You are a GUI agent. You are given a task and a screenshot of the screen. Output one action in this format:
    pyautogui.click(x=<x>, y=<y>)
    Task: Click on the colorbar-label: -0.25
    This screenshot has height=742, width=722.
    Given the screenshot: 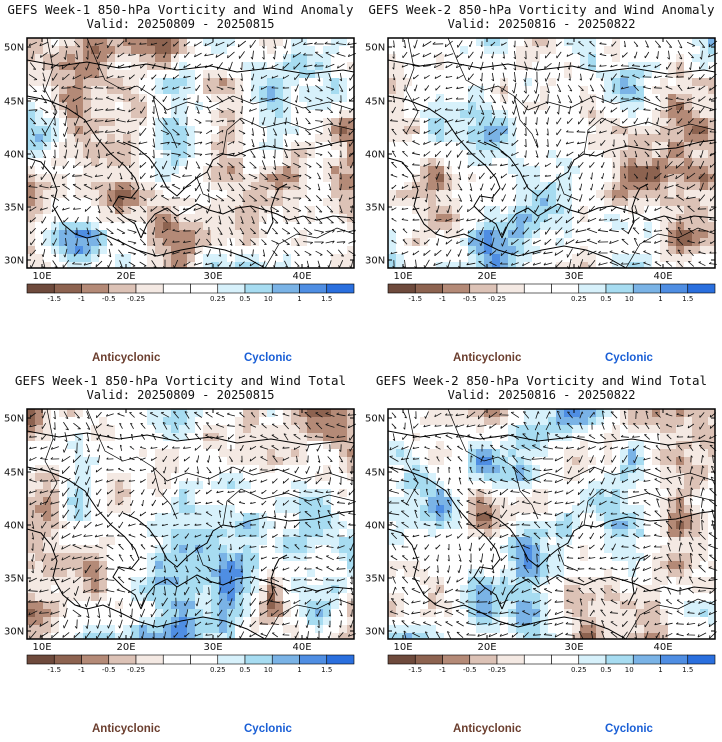 What is the action you would take?
    pyautogui.click(x=497, y=670)
    